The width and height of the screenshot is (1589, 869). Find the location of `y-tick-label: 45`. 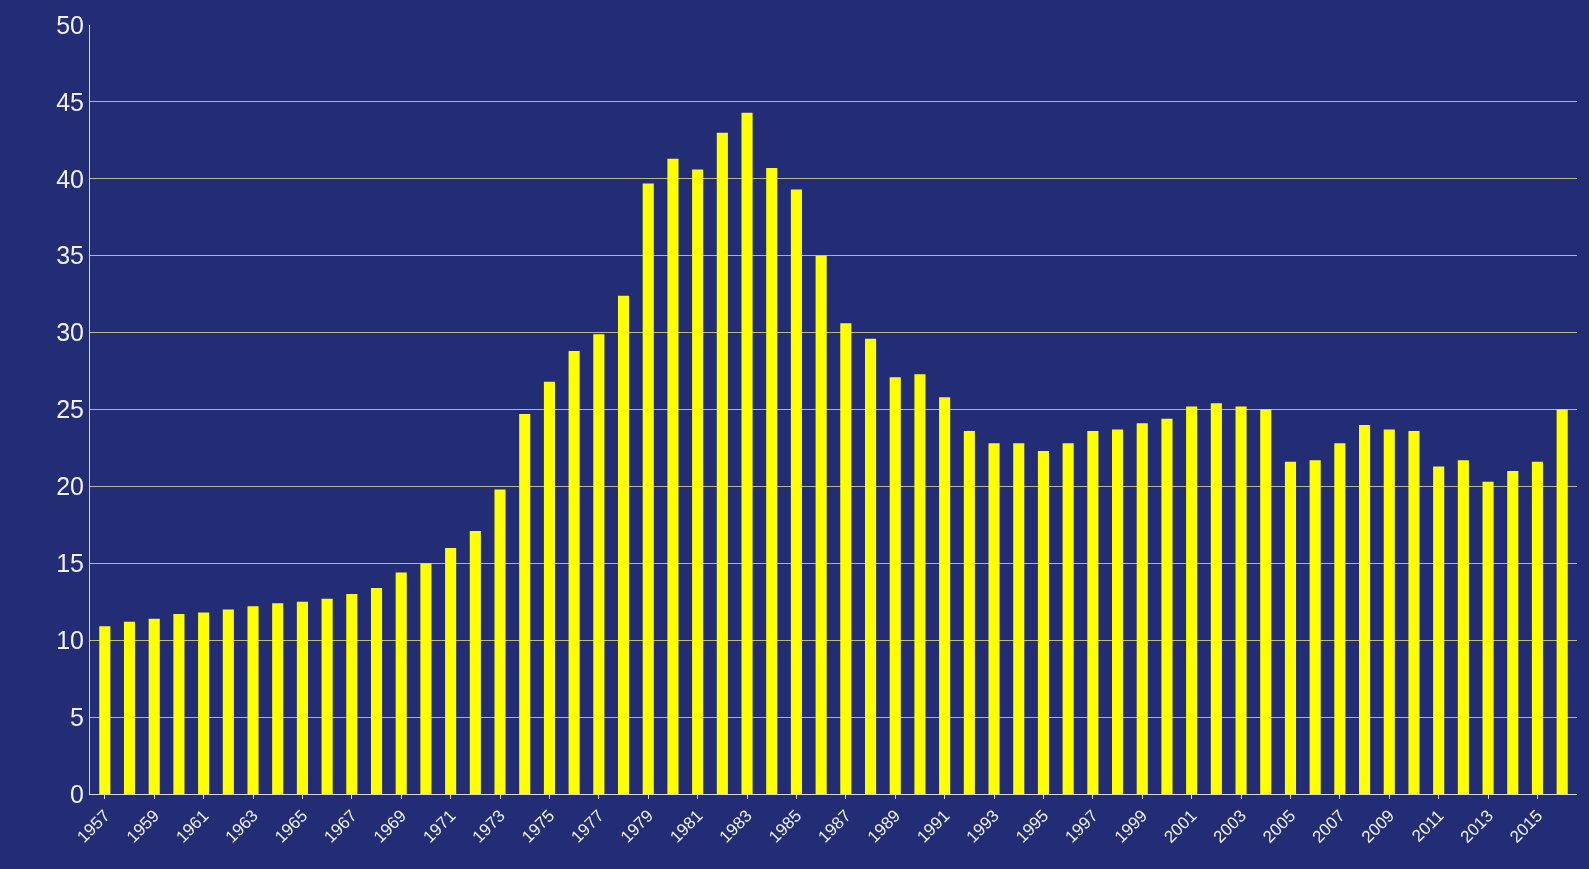

y-tick-label: 45 is located at coordinates (70, 101).